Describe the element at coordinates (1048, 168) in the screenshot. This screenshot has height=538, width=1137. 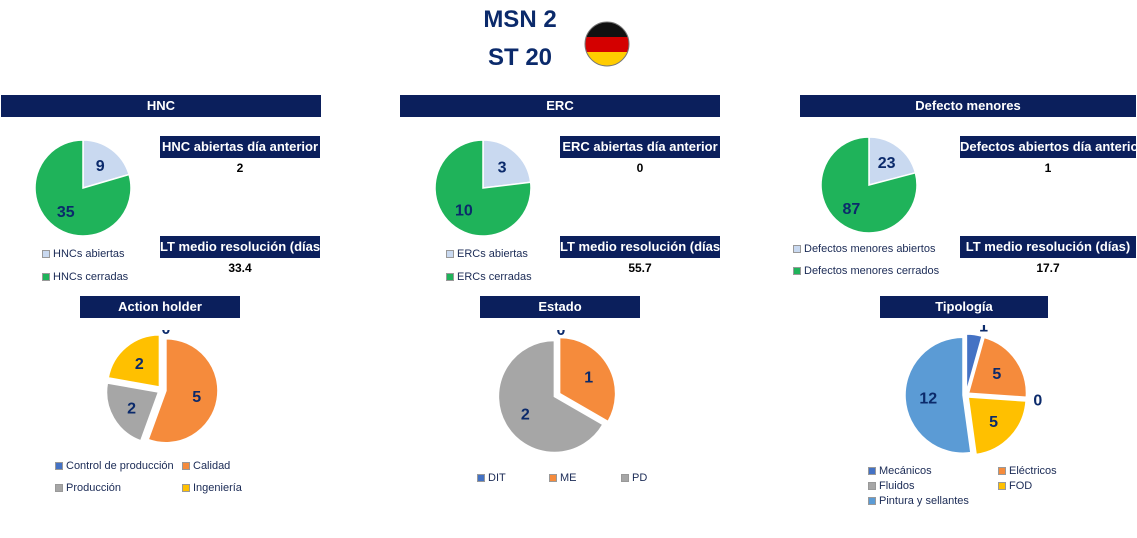
I see `def-kpi1-value: 1` at that location.